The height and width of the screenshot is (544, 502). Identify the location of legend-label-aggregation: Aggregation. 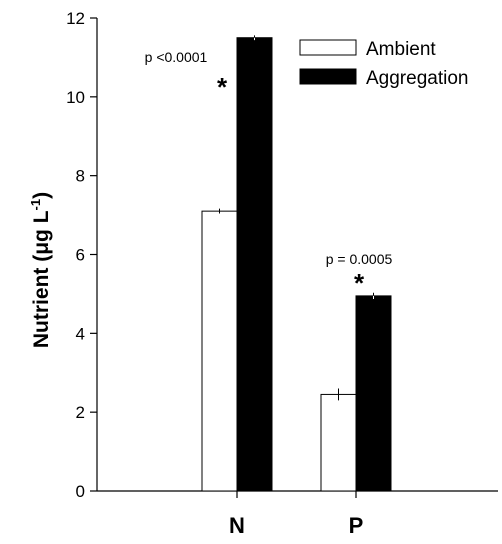
(417, 78).